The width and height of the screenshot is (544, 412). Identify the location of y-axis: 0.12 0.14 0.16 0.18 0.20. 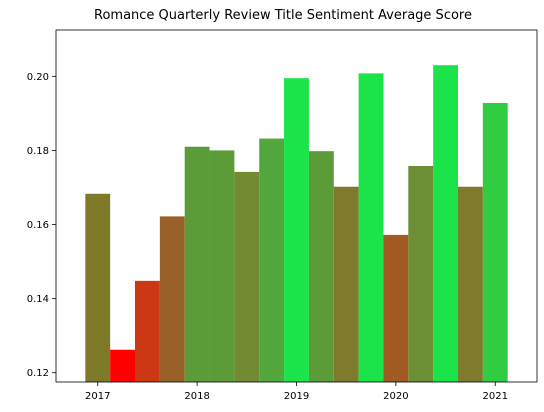
(41, 225).